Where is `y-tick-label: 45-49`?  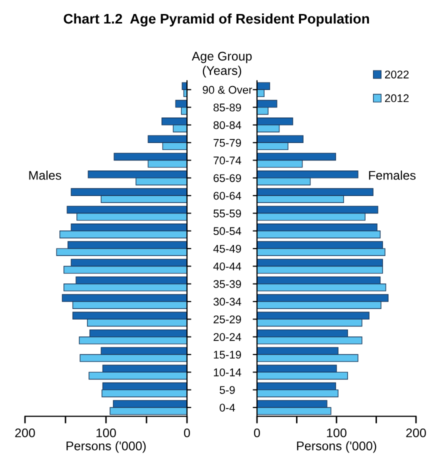
y-tick-label: 45-49 is located at coordinates (227, 248).